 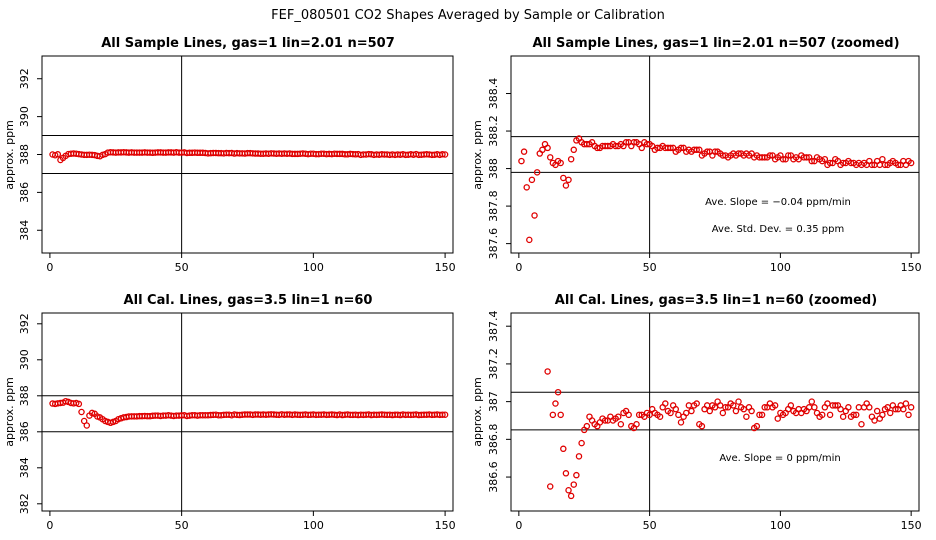 What do you see at coordinates (778, 229) in the screenshot?
I see `annotation-std-dev: Ave. Std. Dev. = 0.35 ppm` at bounding box center [778, 229].